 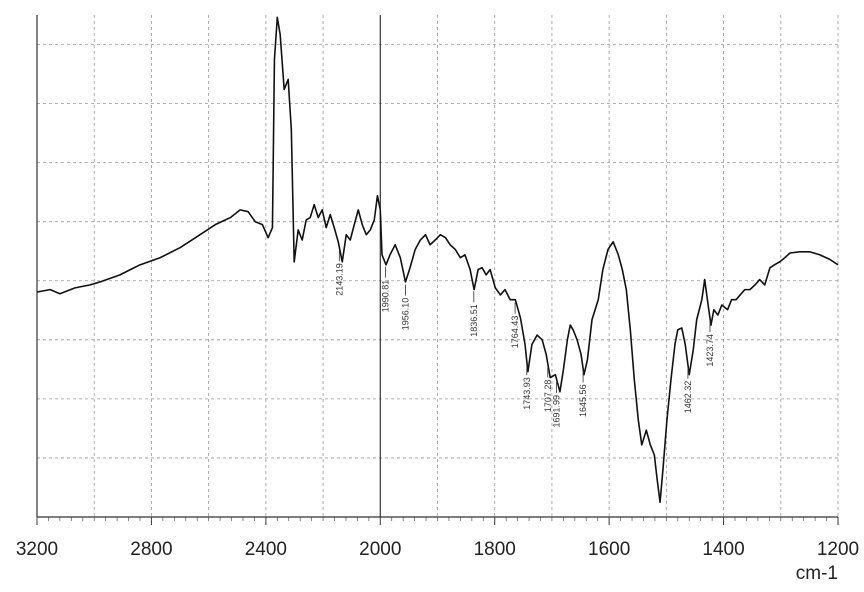 I want to click on x-tick-label: 3200, so click(x=37, y=549).